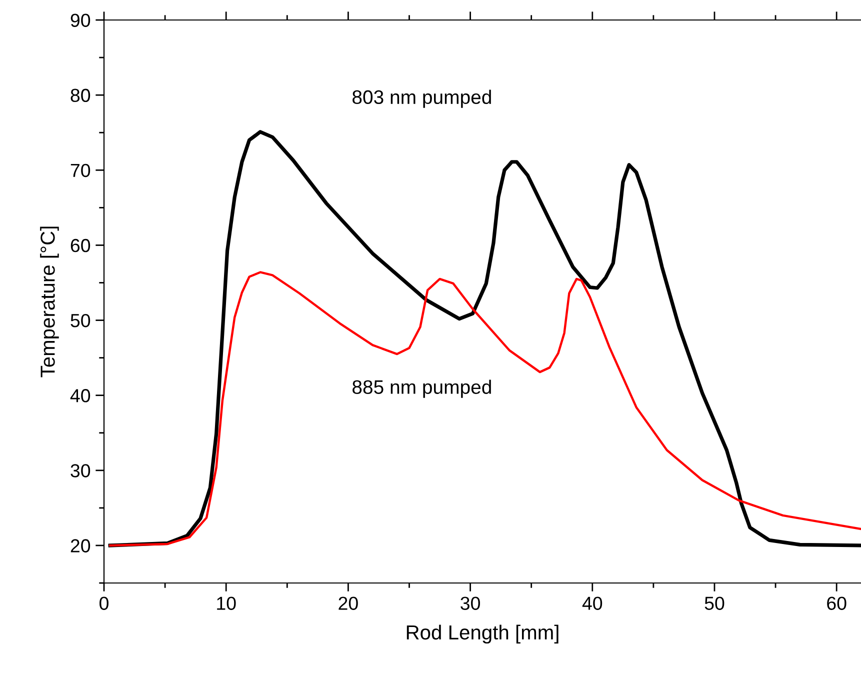 The image size is (861, 680). What do you see at coordinates (80, 471) in the screenshot?
I see `y-tick-label: 30` at bounding box center [80, 471].